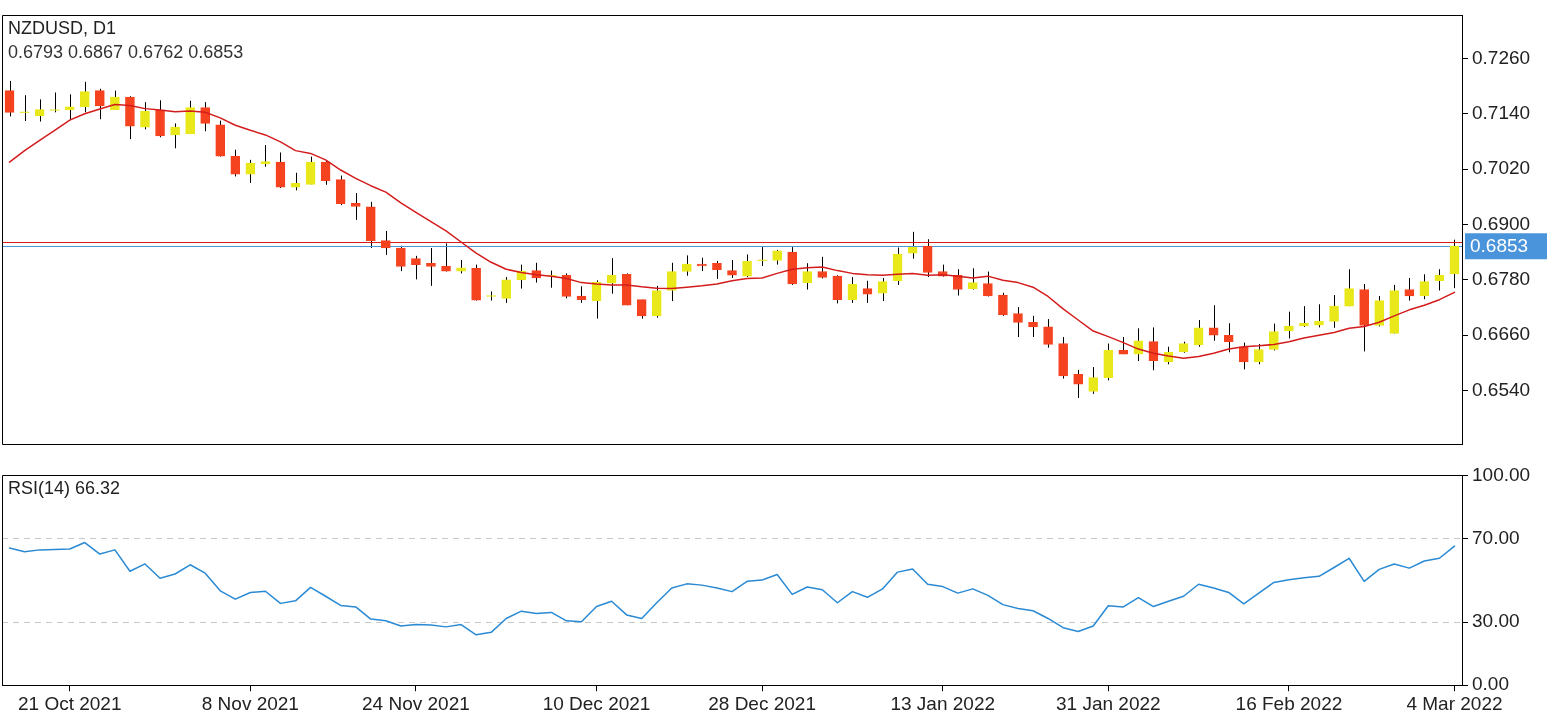 This screenshot has height=720, width=1567. What do you see at coordinates (1454, 703) in the screenshot?
I see `x-tick-label: 4 Mar 2022` at bounding box center [1454, 703].